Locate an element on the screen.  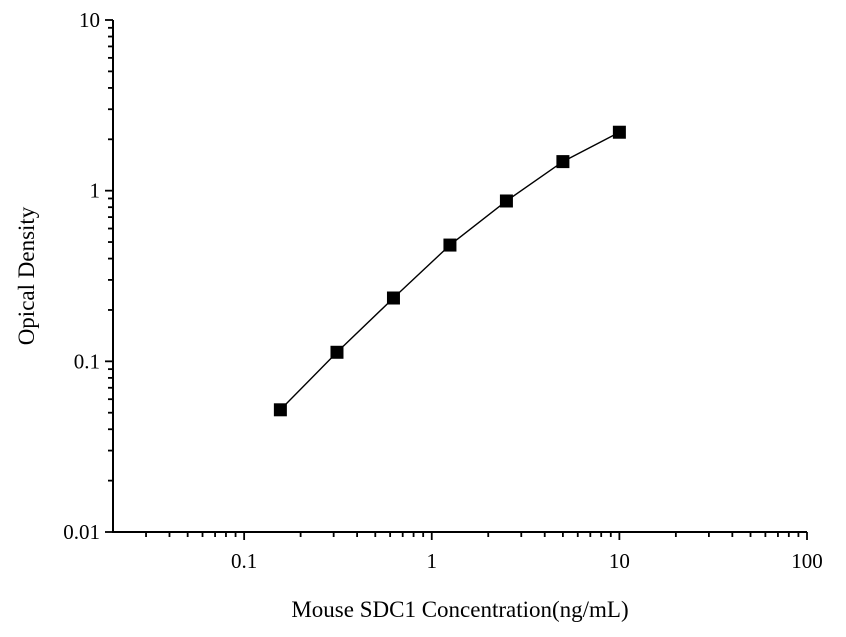
y-axis-title: Opical Density is located at coordinates (26, 276).